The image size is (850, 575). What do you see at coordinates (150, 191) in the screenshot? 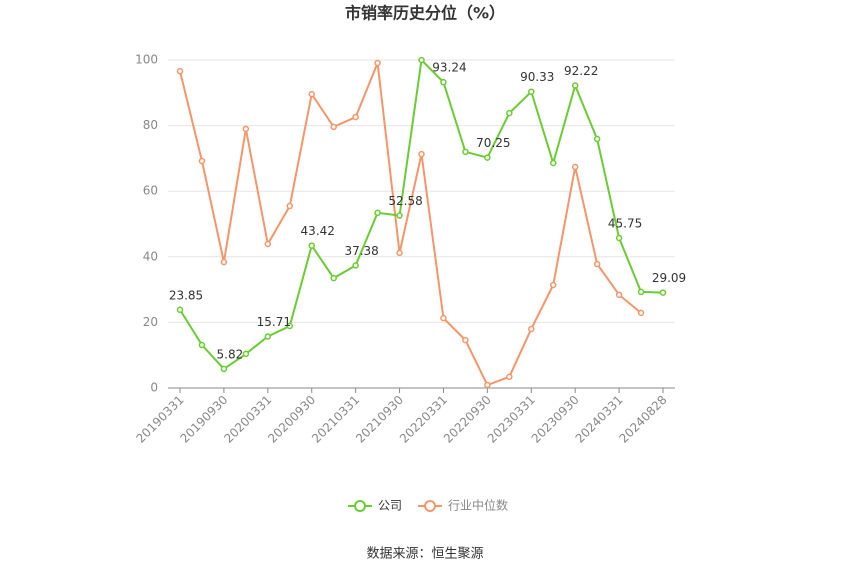
I see `y-tick-label: 60` at bounding box center [150, 191].